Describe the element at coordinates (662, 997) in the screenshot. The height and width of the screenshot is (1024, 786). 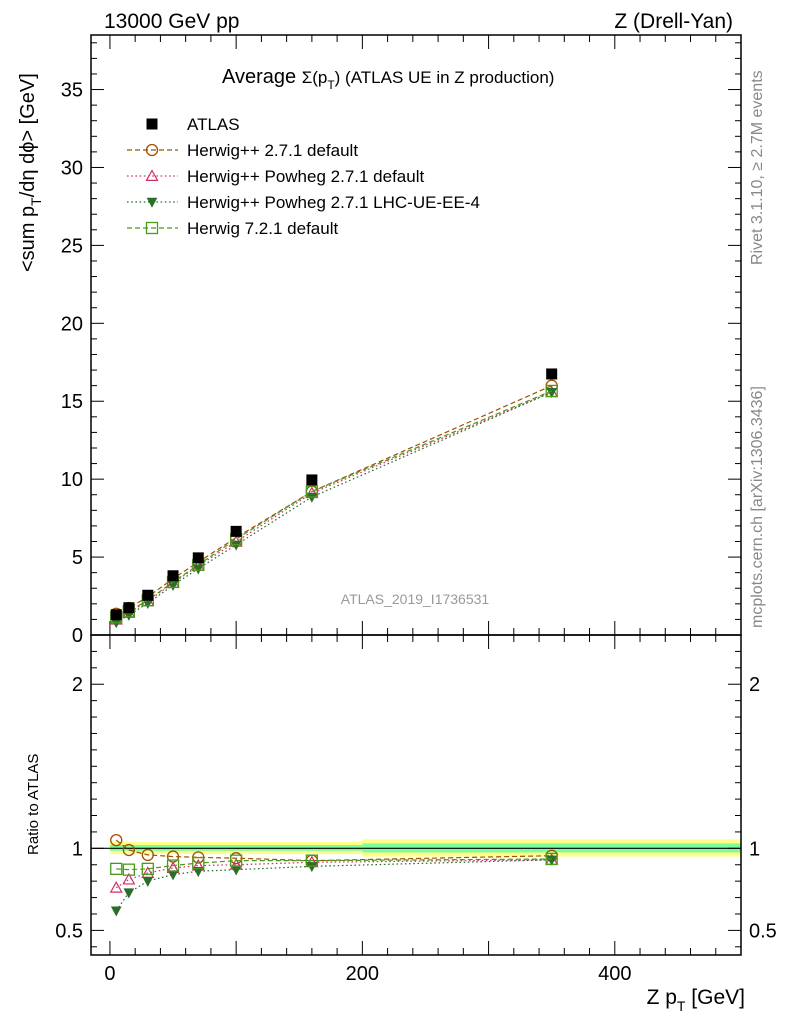
I see `xlabel-a: Z p` at that location.